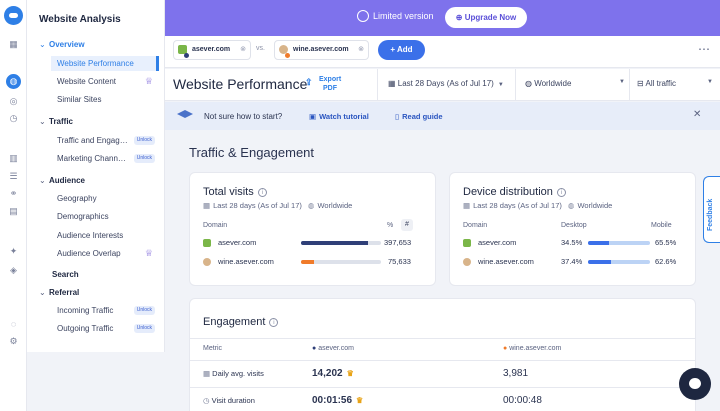 This screenshot has width=720, height=411. Describe the element at coordinates (13, 211) in the screenshot. I see `funnel-icon: ▤` at that location.